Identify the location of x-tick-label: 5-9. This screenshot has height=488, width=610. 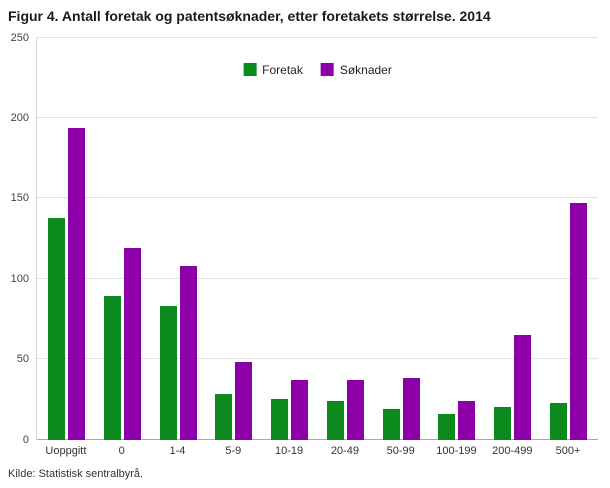
(233, 450).